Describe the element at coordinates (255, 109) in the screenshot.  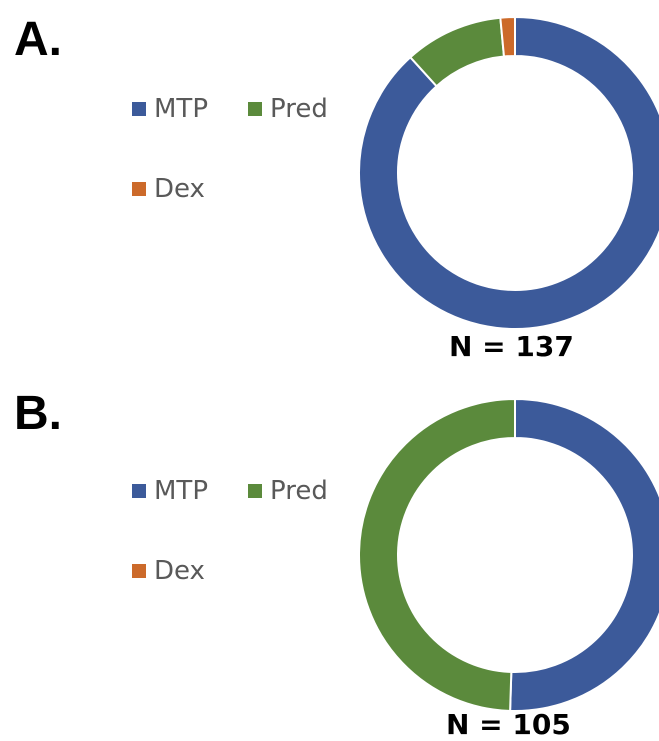
I see `legend-swatch-pred-a` at that location.